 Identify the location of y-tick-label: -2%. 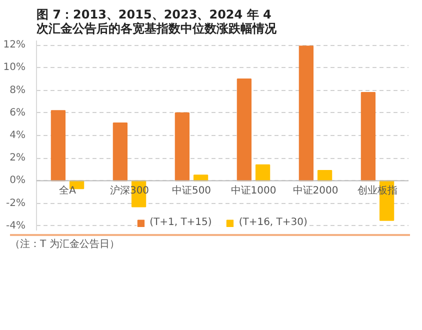
(16, 203).